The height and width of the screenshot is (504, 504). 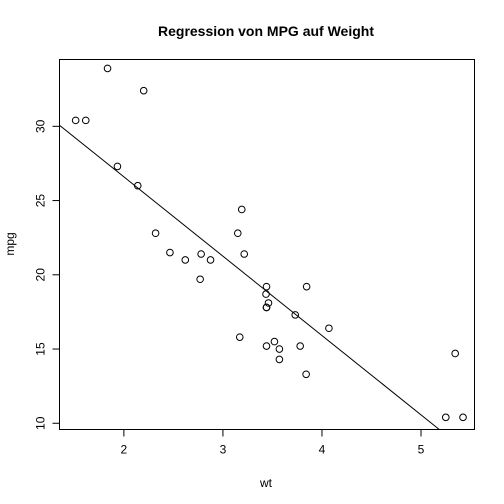 I want to click on x-tick-label: 2, so click(x=124, y=450).